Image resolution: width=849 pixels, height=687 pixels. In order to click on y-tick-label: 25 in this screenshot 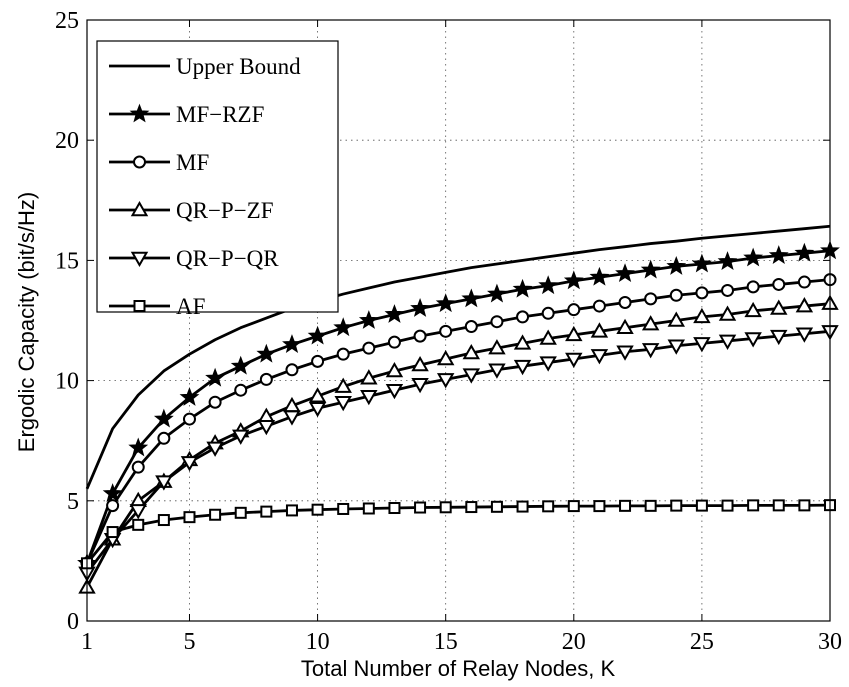, I will do `click(67, 21)`.